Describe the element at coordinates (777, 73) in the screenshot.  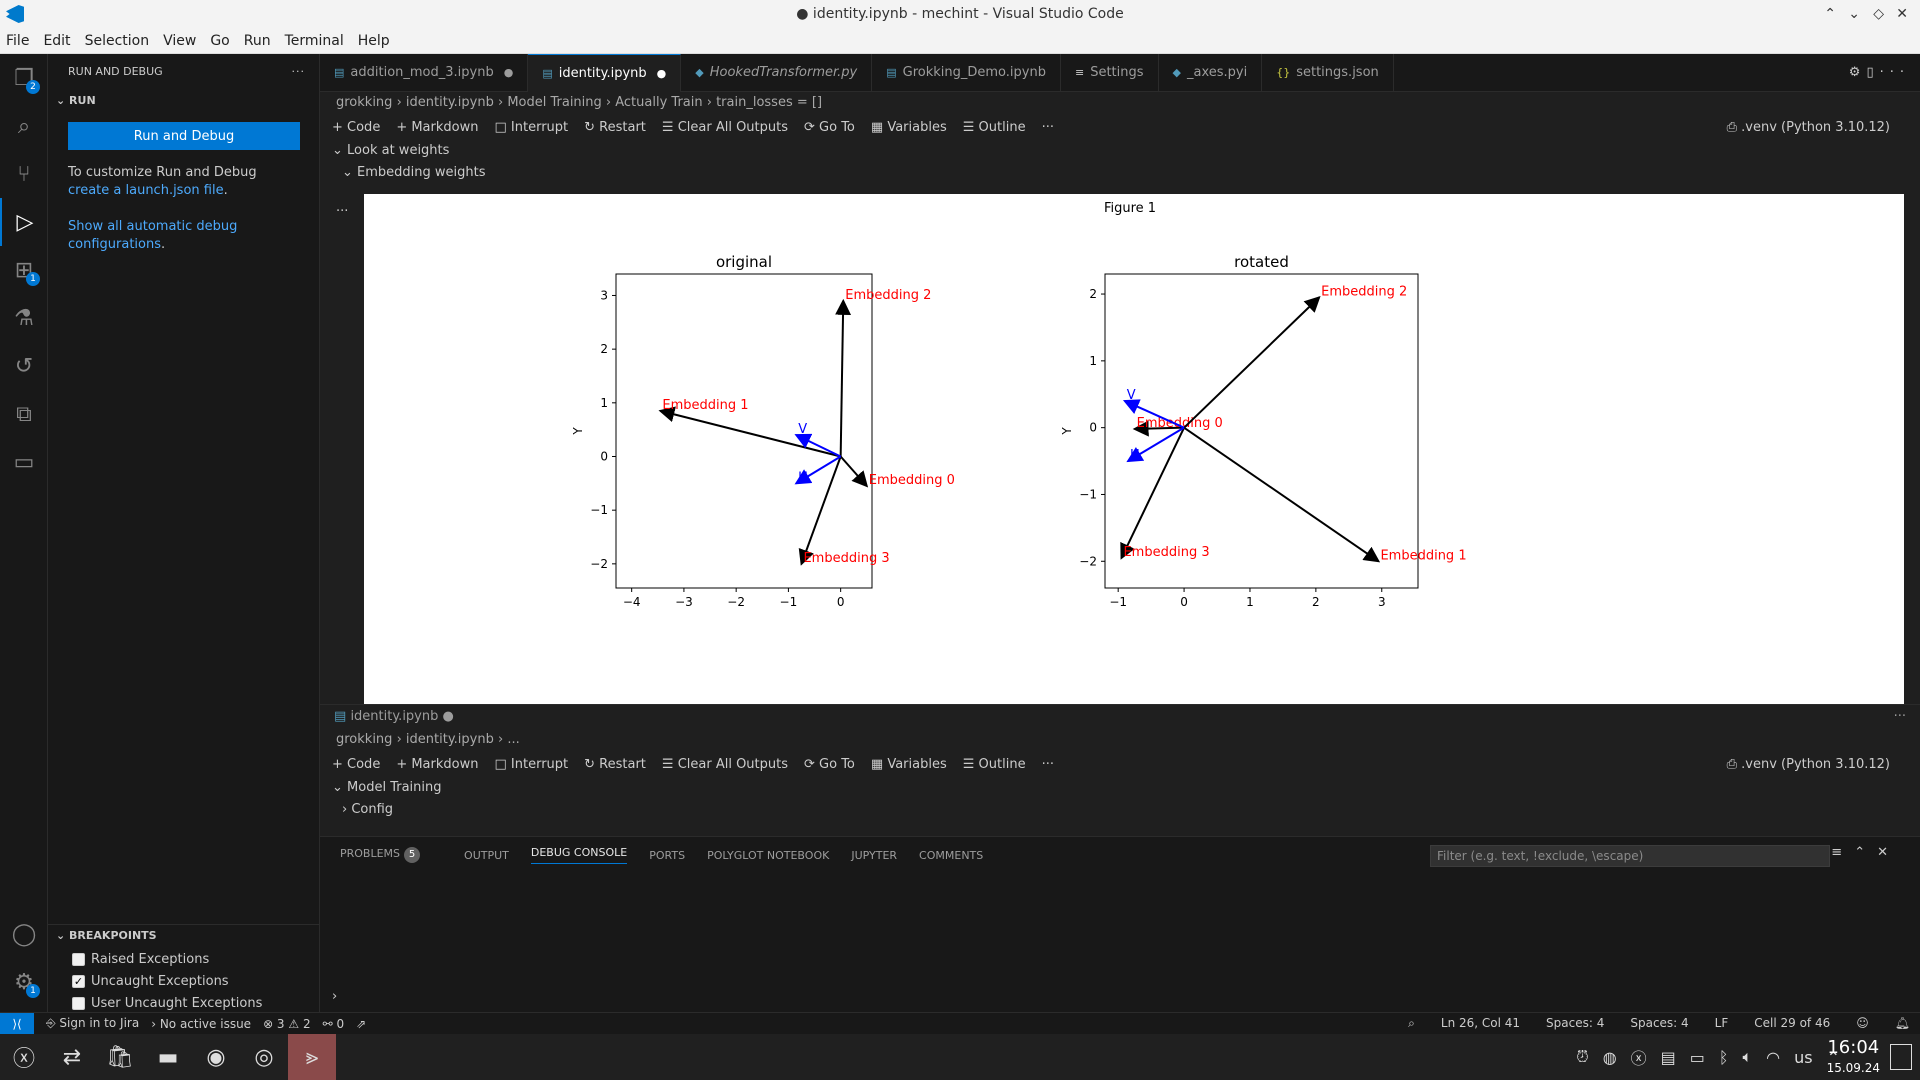
I see `tab-hooked-transformer: ◆ HookedTransformer.py` at that location.